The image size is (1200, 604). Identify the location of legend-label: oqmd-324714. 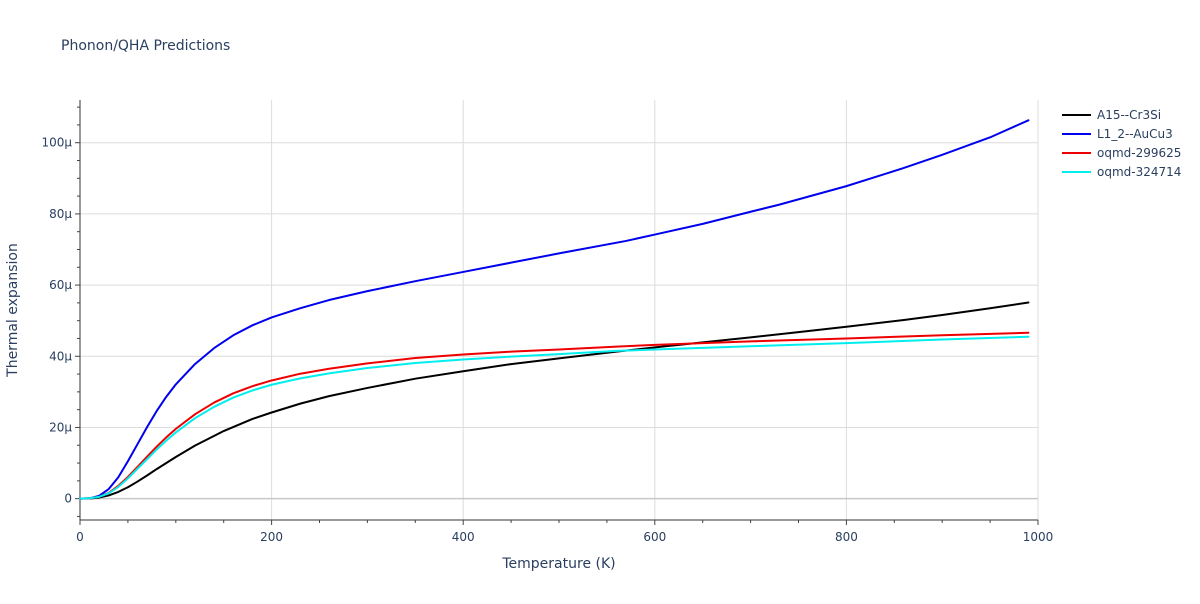
(1139, 172).